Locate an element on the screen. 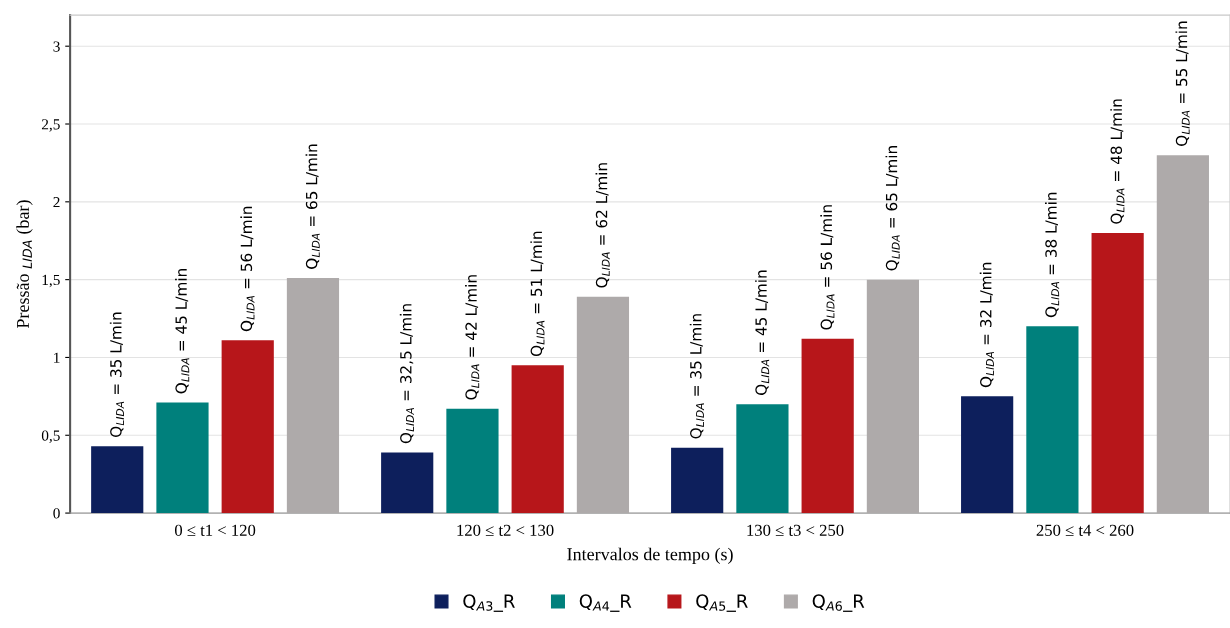 The width and height of the screenshot is (1230, 628). legend-label: Q$_{A6}$_R is located at coordinates (838, 603).